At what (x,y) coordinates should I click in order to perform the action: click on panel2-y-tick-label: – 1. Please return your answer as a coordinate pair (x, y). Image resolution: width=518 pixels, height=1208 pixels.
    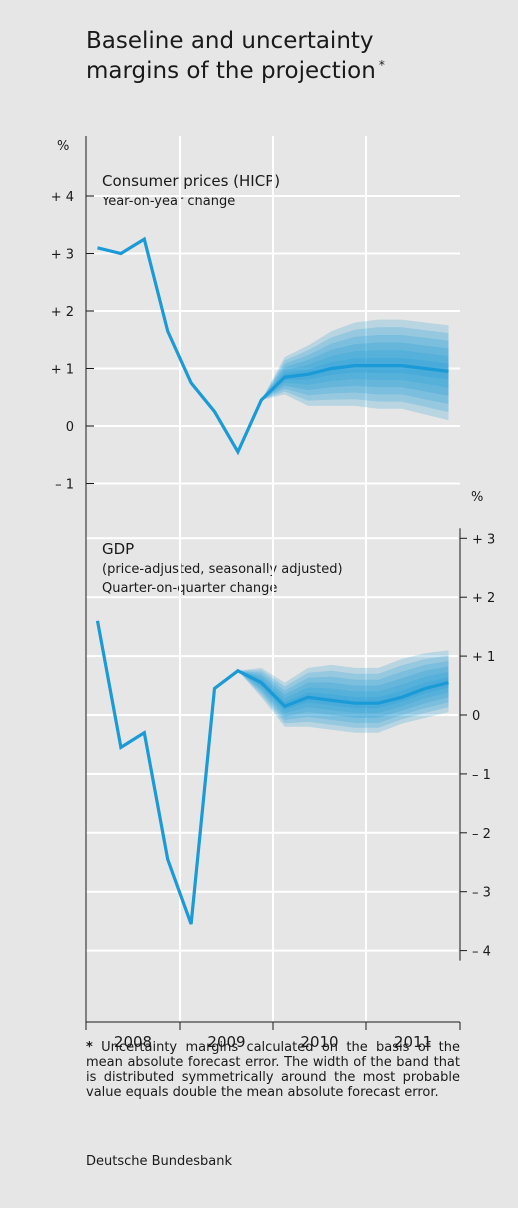
    Looking at the image, I should click on (481, 775).